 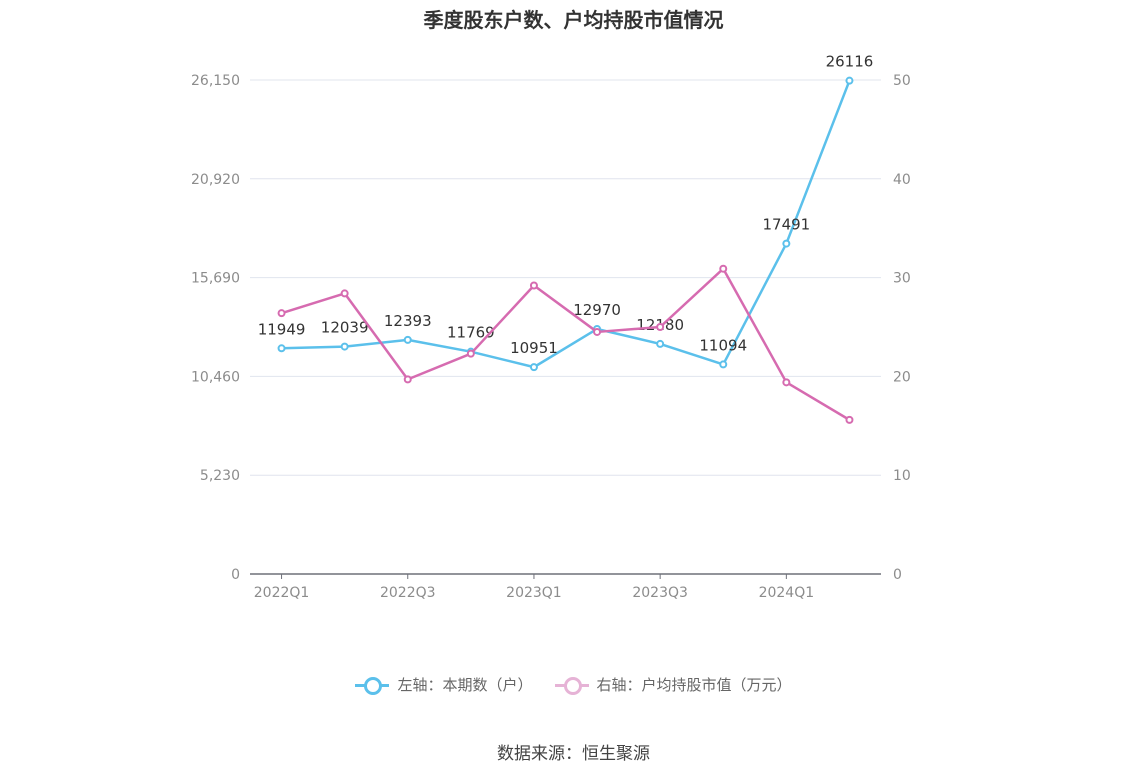 I want to click on data-label: 11094, so click(x=723, y=345).